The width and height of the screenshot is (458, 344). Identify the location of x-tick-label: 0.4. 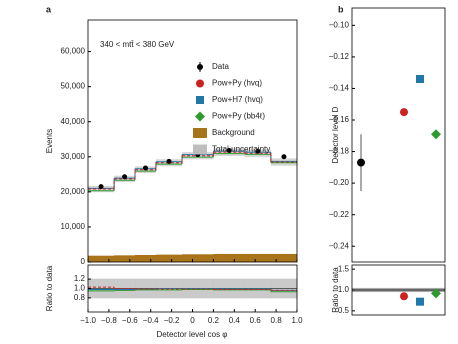
(235, 320).